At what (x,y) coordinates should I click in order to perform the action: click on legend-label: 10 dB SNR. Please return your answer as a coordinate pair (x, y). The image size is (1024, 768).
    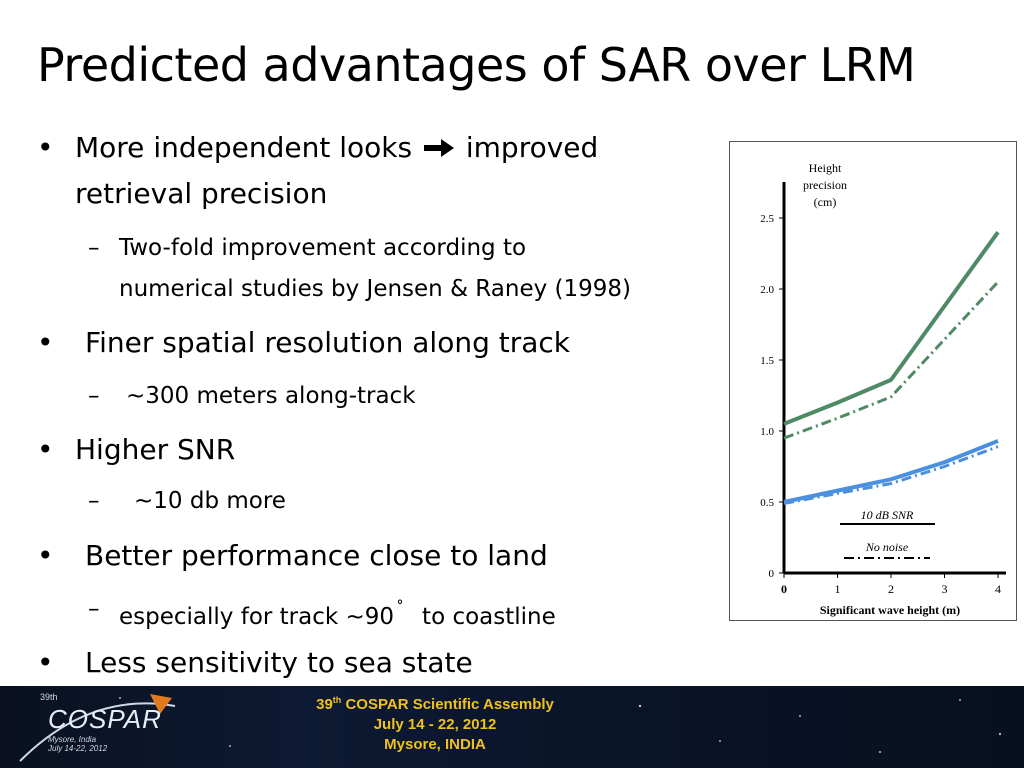
    Looking at the image, I should click on (887, 515).